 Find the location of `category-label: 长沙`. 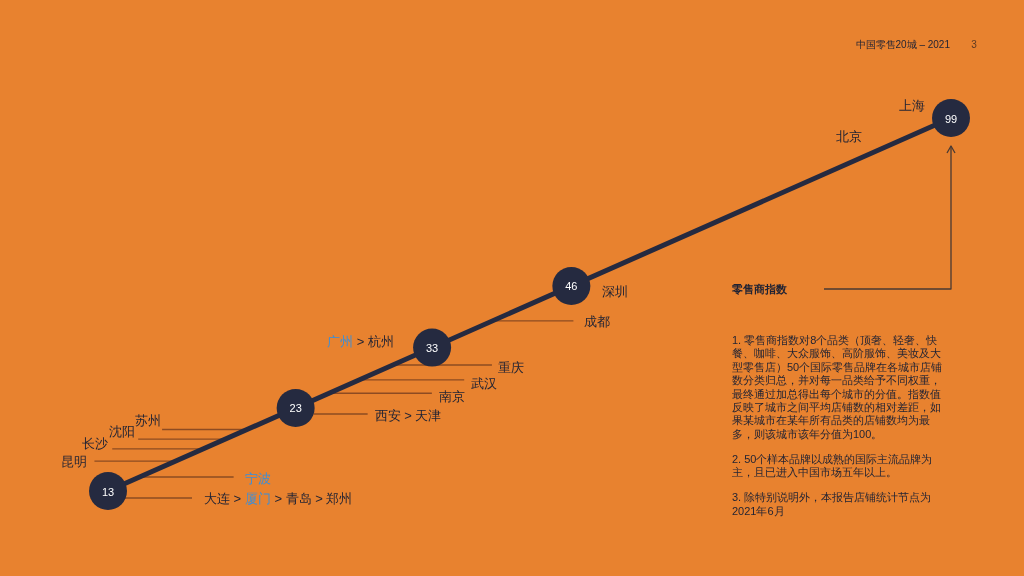

category-label: 长沙 is located at coordinates (95, 443).